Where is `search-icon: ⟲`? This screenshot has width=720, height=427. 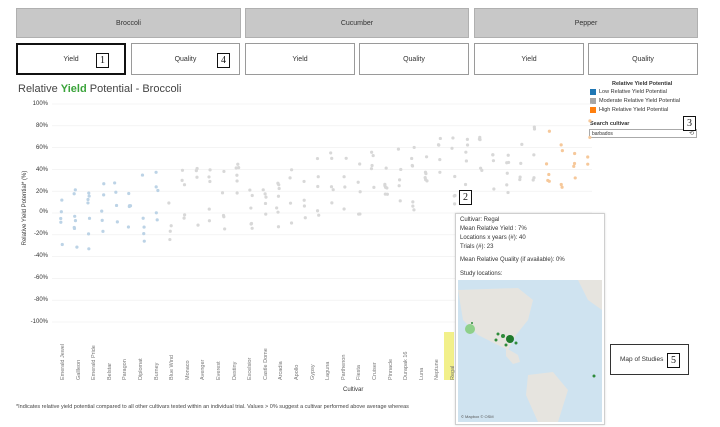 search-icon: ⟲ is located at coordinates (691, 134).